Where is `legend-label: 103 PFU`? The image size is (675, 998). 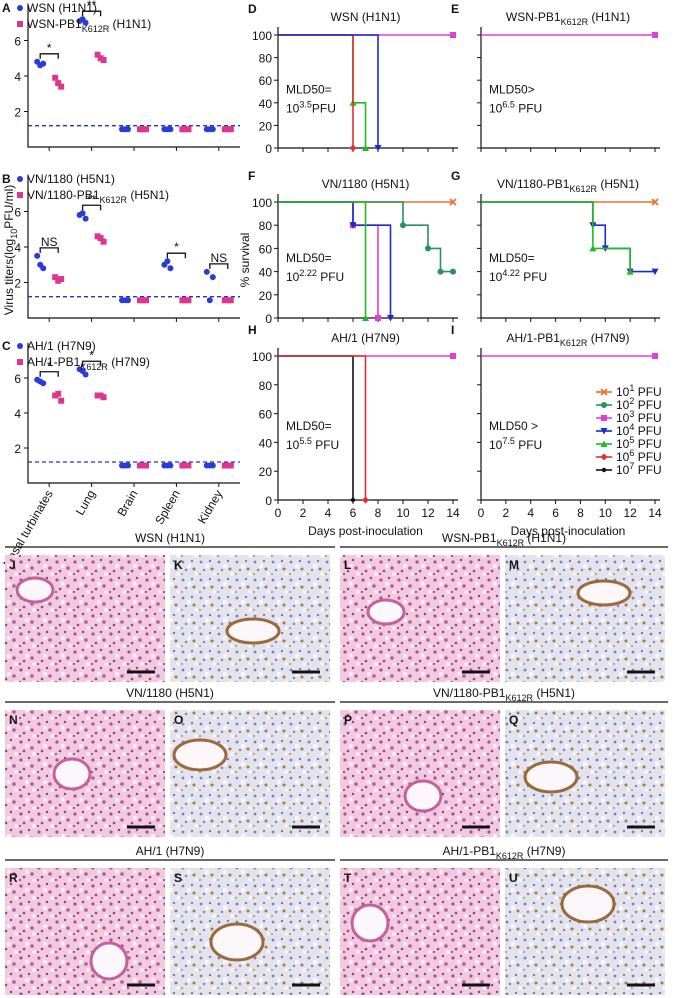
legend-label: 103 PFU is located at coordinates (639, 417).